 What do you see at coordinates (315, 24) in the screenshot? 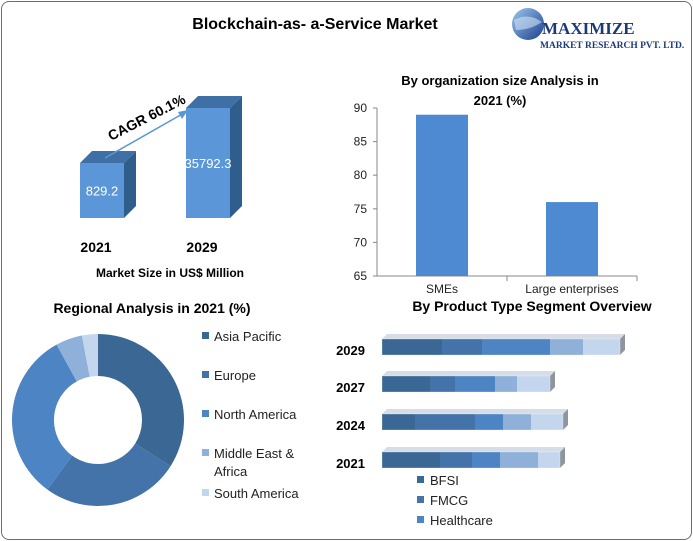
I see `main-title: Blockchain-as- a-Service Market` at bounding box center [315, 24].